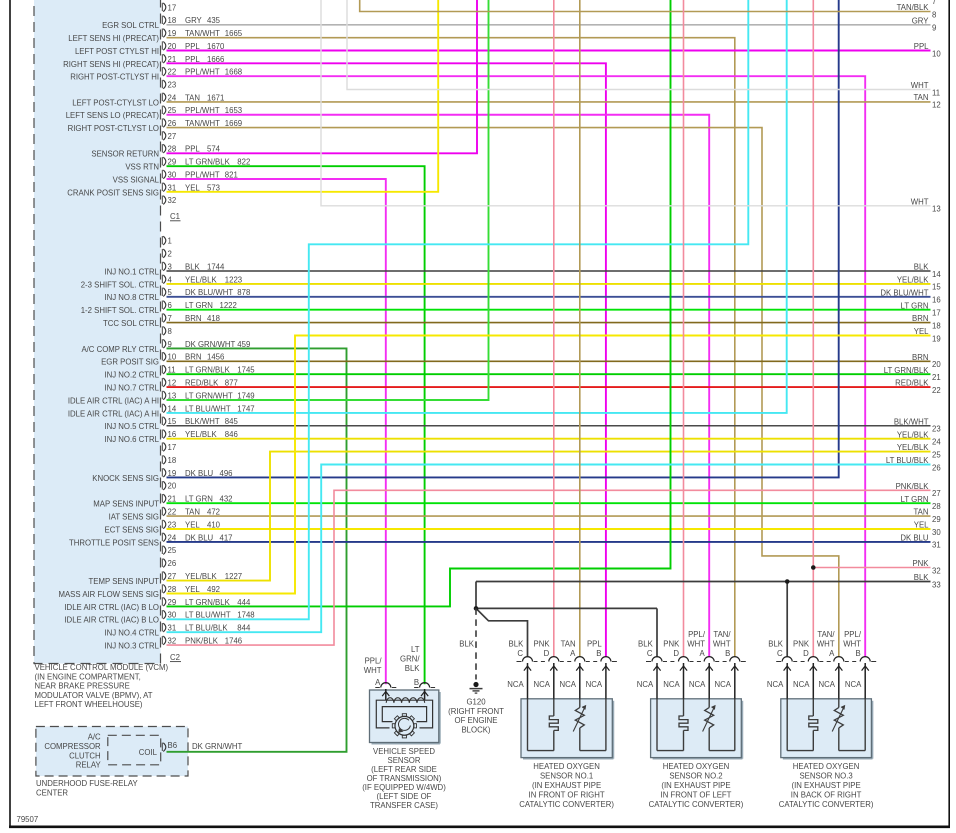 This screenshot has width=956, height=833. What do you see at coordinates (172, 524) in the screenshot?
I see `svg-text: 23` at bounding box center [172, 524].